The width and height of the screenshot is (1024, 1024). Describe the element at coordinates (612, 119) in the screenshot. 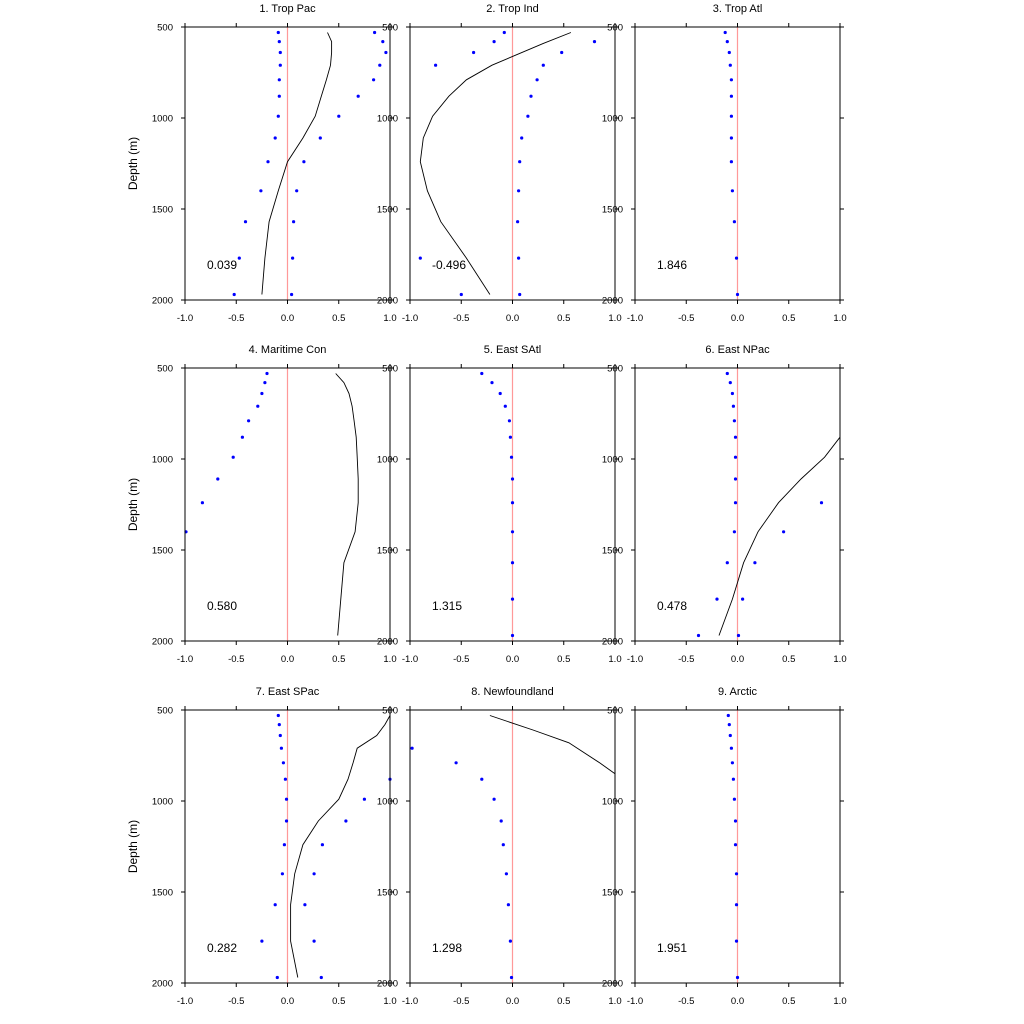

I see `y-tick-label: 1000` at that location.